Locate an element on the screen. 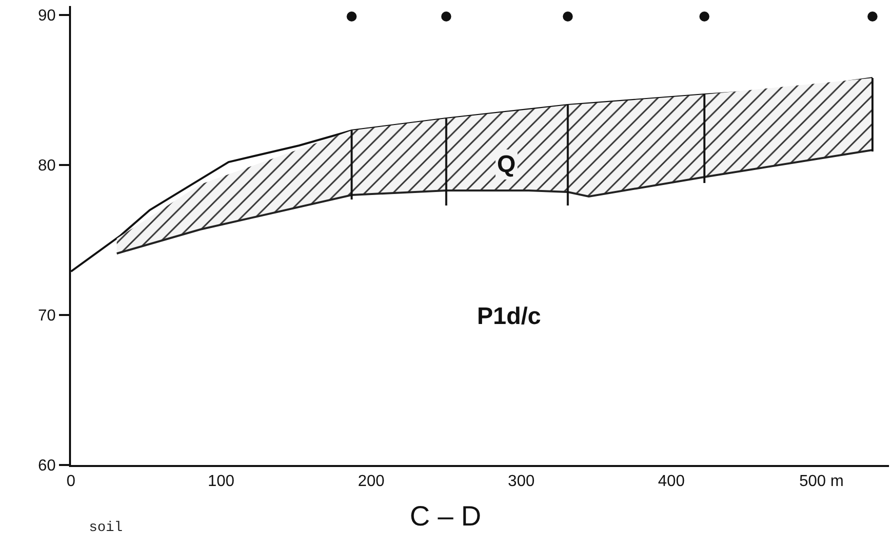  x-tick-label: 500 m is located at coordinates (821, 481).